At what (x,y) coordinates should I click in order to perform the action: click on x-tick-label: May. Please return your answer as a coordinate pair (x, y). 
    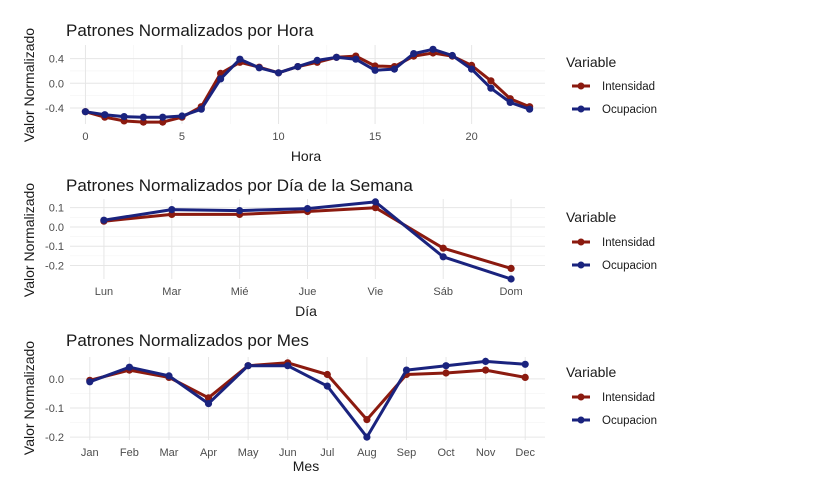
    Looking at the image, I should click on (248, 453).